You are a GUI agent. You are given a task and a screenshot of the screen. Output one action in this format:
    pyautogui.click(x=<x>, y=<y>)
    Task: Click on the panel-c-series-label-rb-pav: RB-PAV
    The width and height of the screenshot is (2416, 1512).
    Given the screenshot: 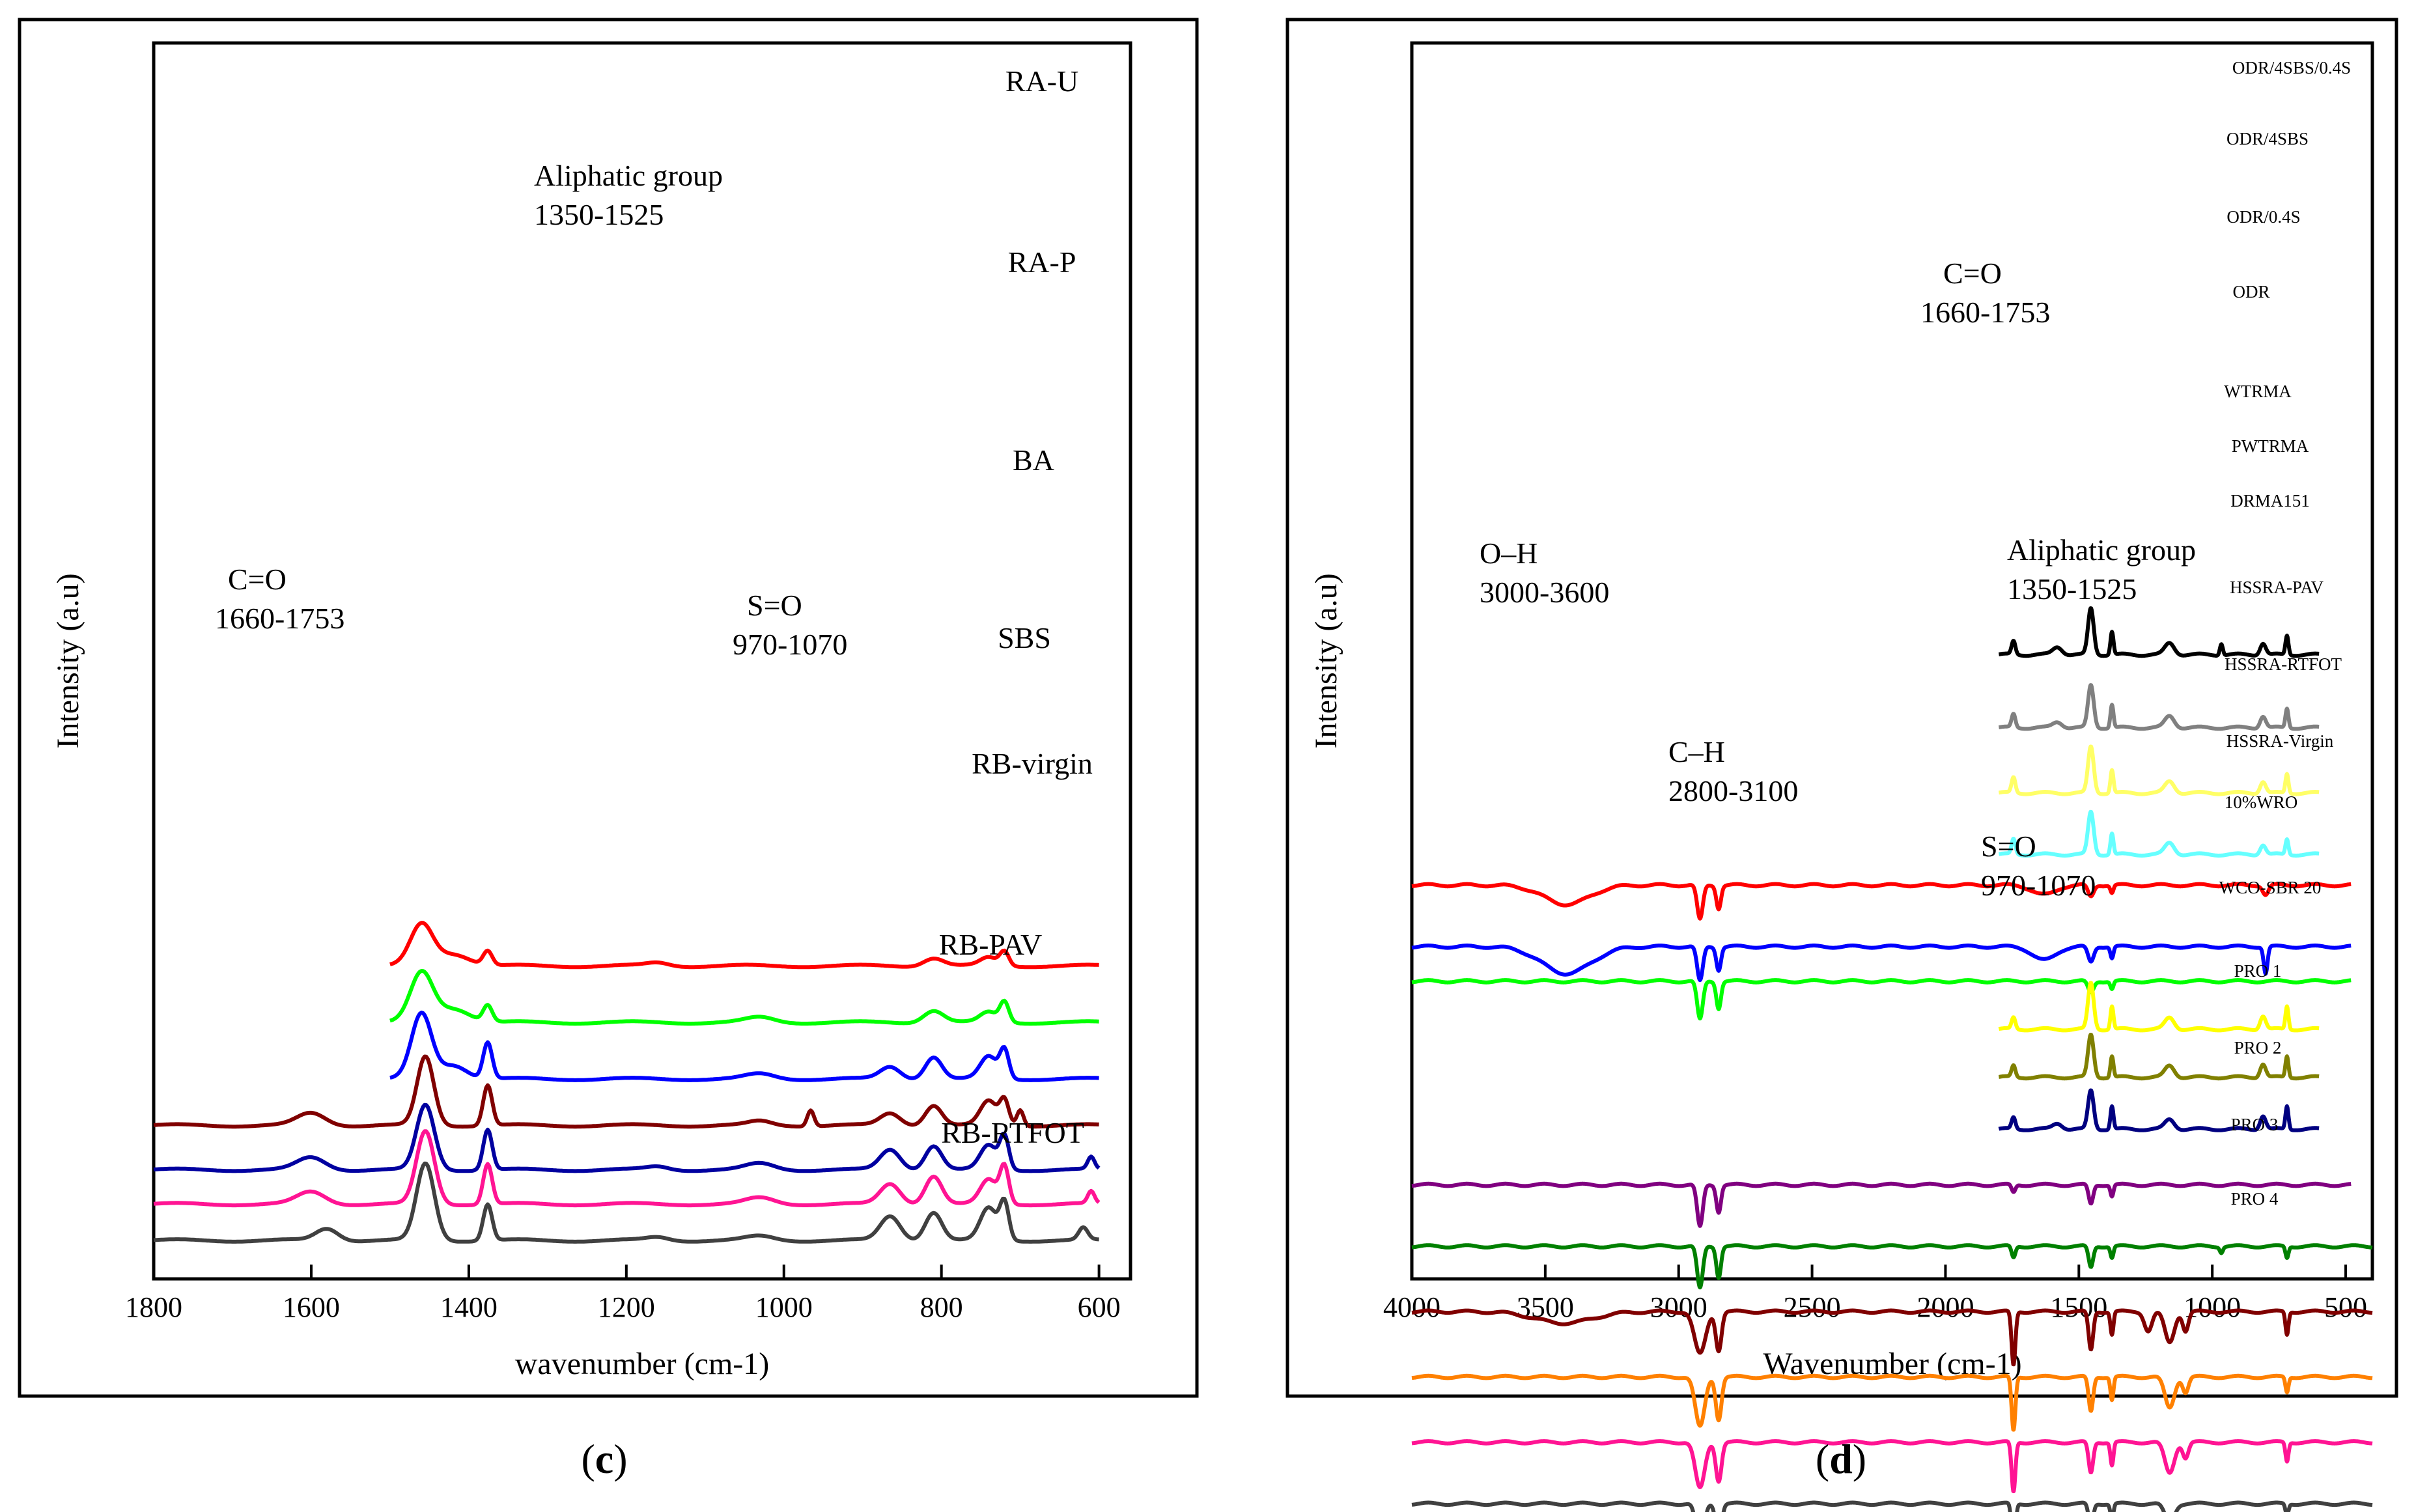 What is the action you would take?
    pyautogui.click(x=991, y=945)
    